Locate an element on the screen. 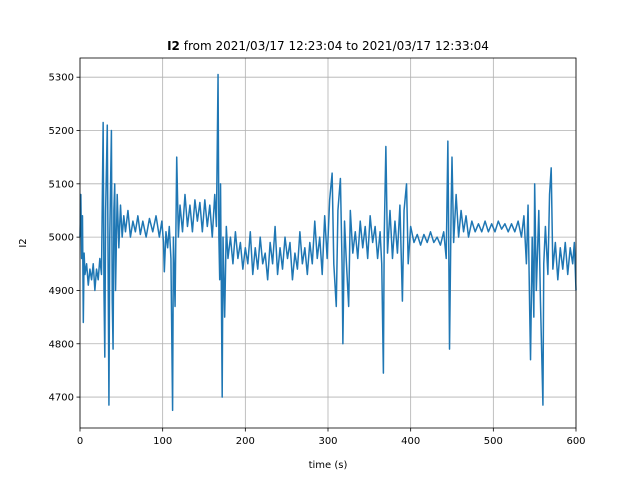 Image resolution: width=640 pixels, height=480 pixels. y-tick-label: 5100 is located at coordinates (61, 184).